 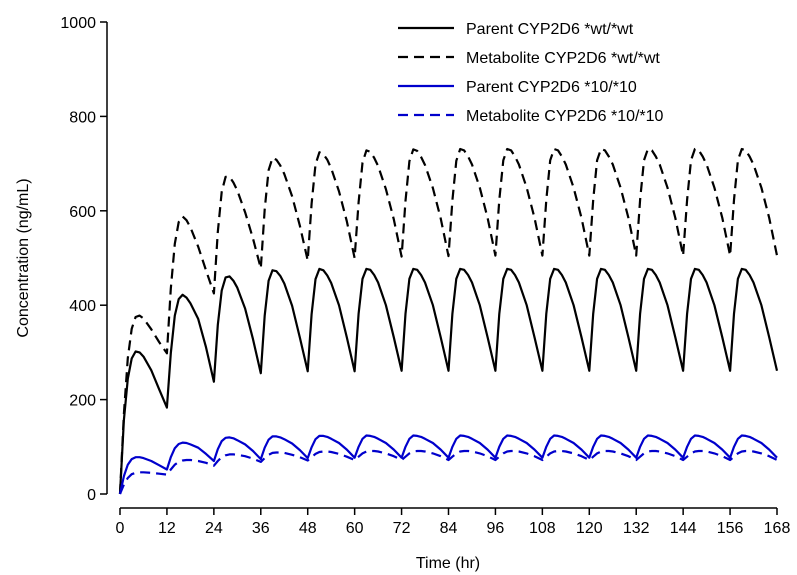 I want to click on x-tick-label: 108, so click(x=542, y=528).